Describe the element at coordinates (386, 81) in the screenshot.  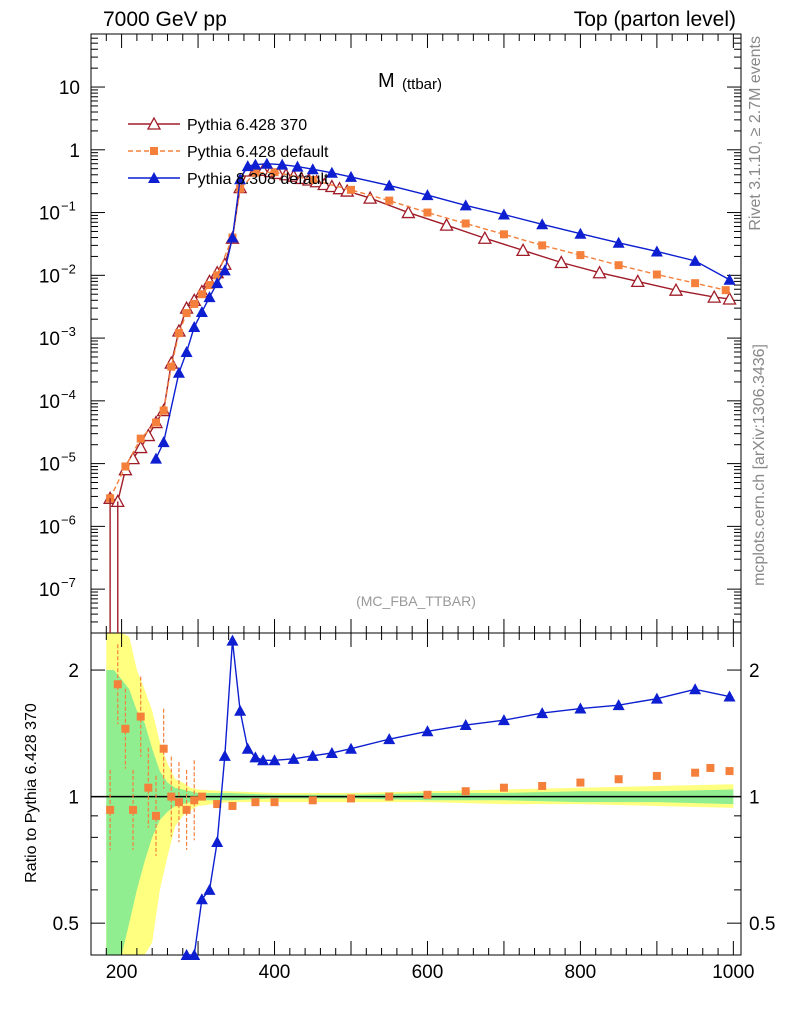
I see `chart-title: M` at that location.